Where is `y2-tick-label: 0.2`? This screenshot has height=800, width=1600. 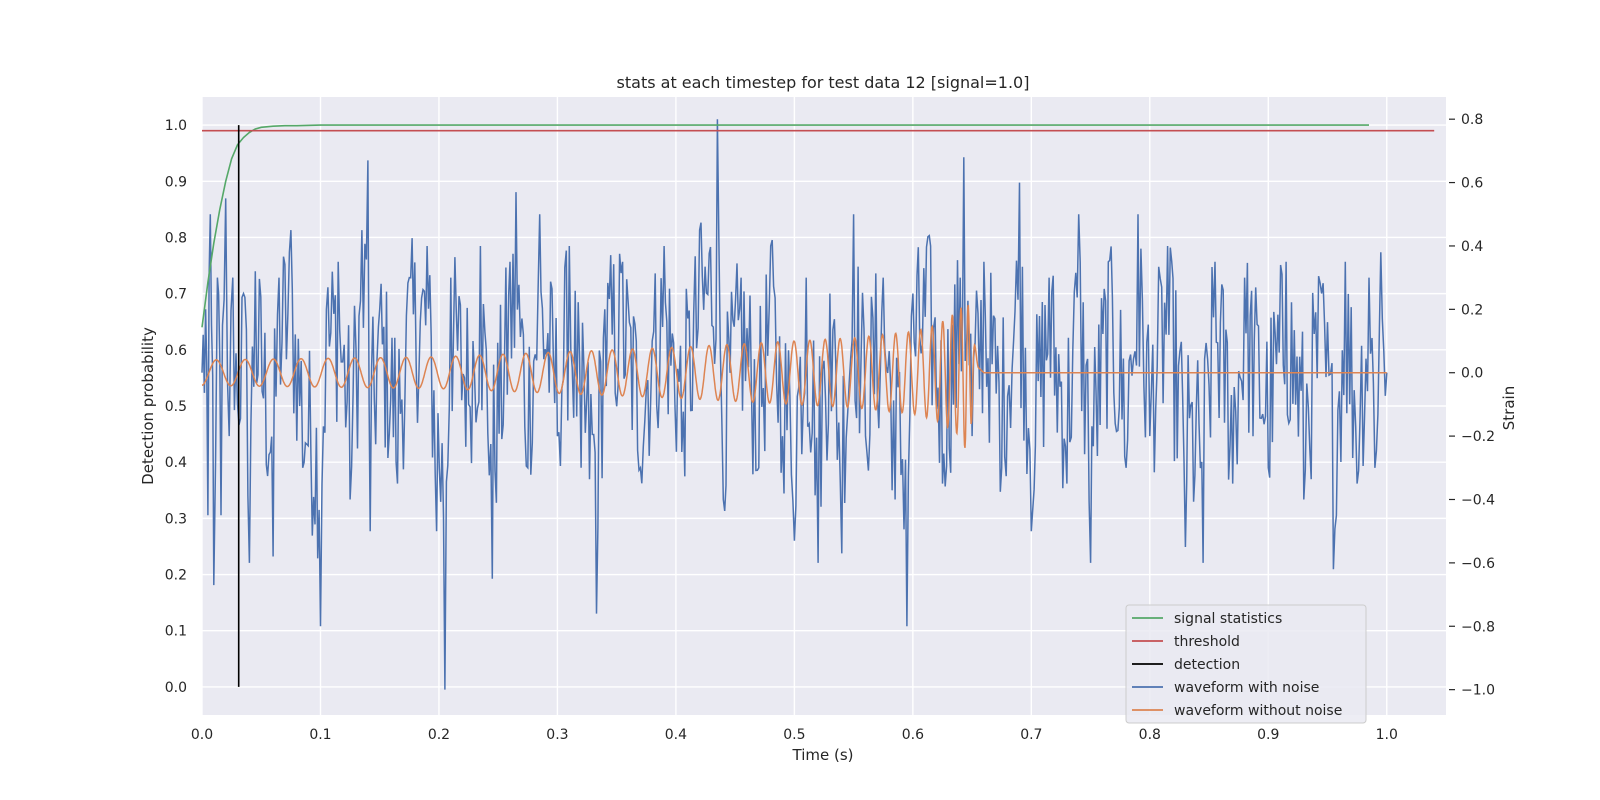 y2-tick-label: 0.2 is located at coordinates (1472, 310).